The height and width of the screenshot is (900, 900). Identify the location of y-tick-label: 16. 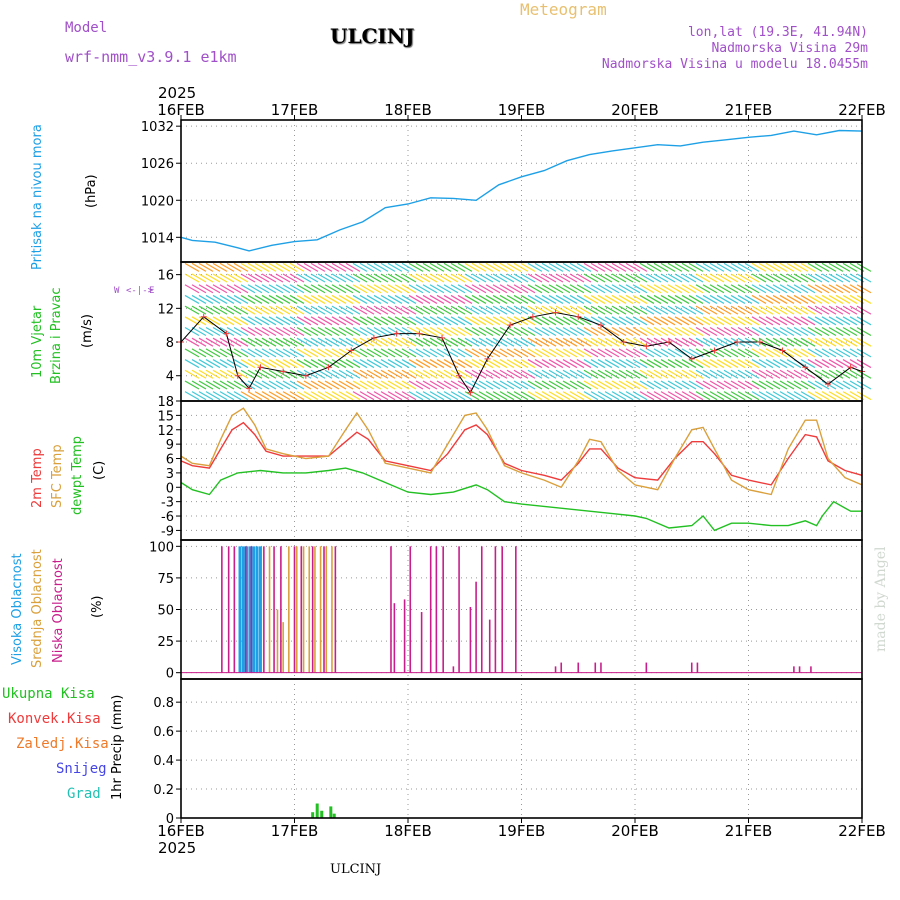
(165, 276).